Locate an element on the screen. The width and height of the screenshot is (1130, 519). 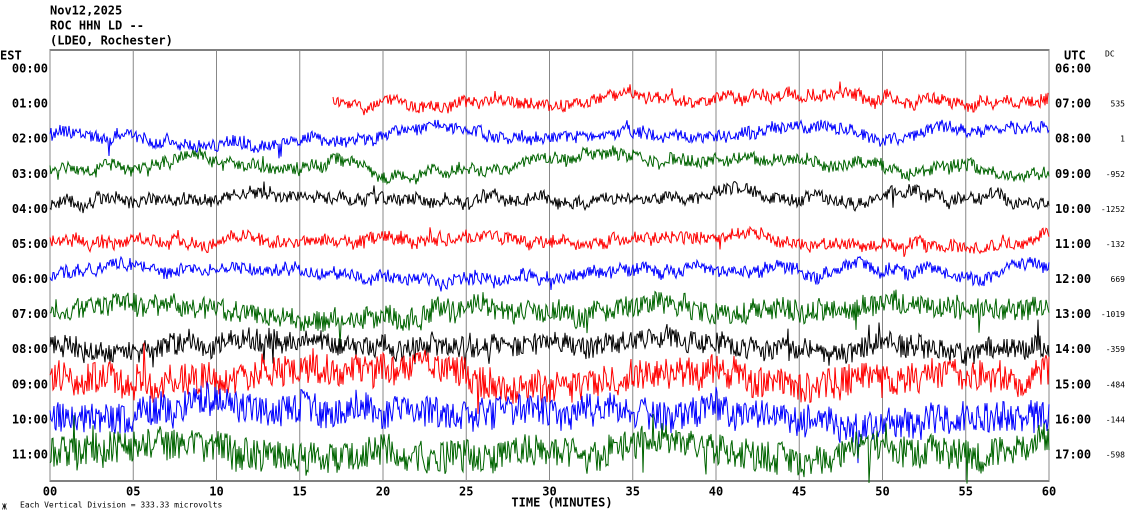
utc-title: UTC is located at coordinates (1075, 56).